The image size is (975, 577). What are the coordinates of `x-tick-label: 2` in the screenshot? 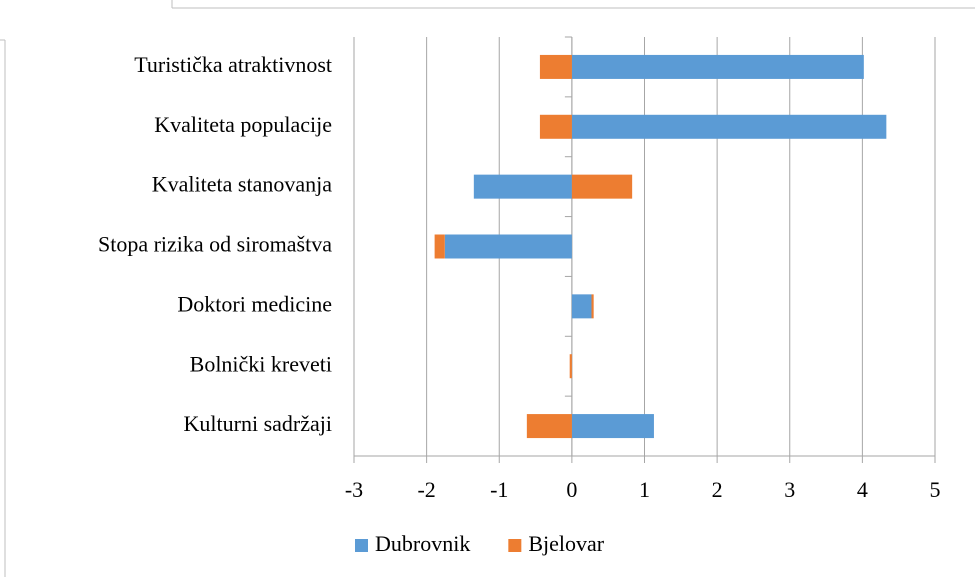 It's located at (717, 489).